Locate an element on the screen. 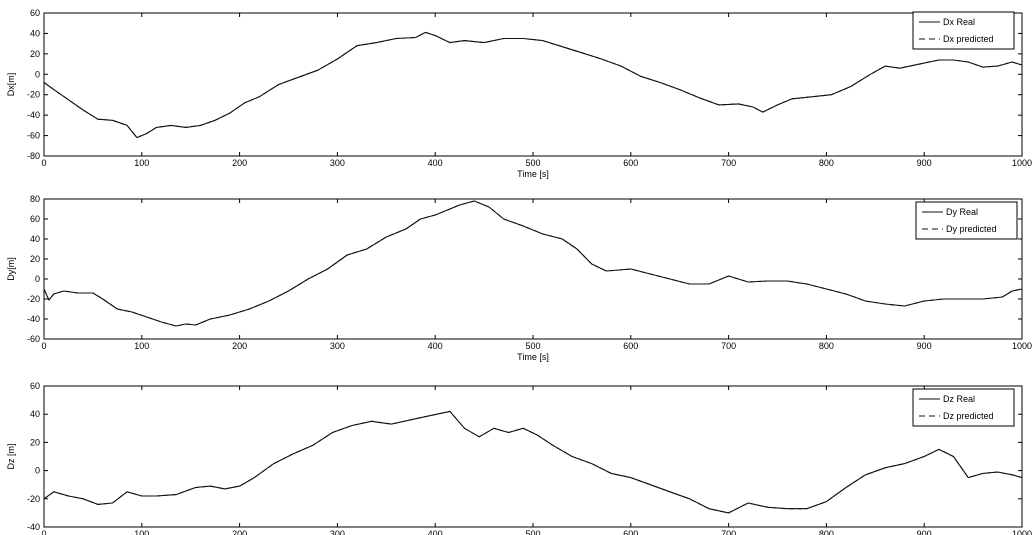  y-axis-label: Dx[m] is located at coordinates (11, 85).